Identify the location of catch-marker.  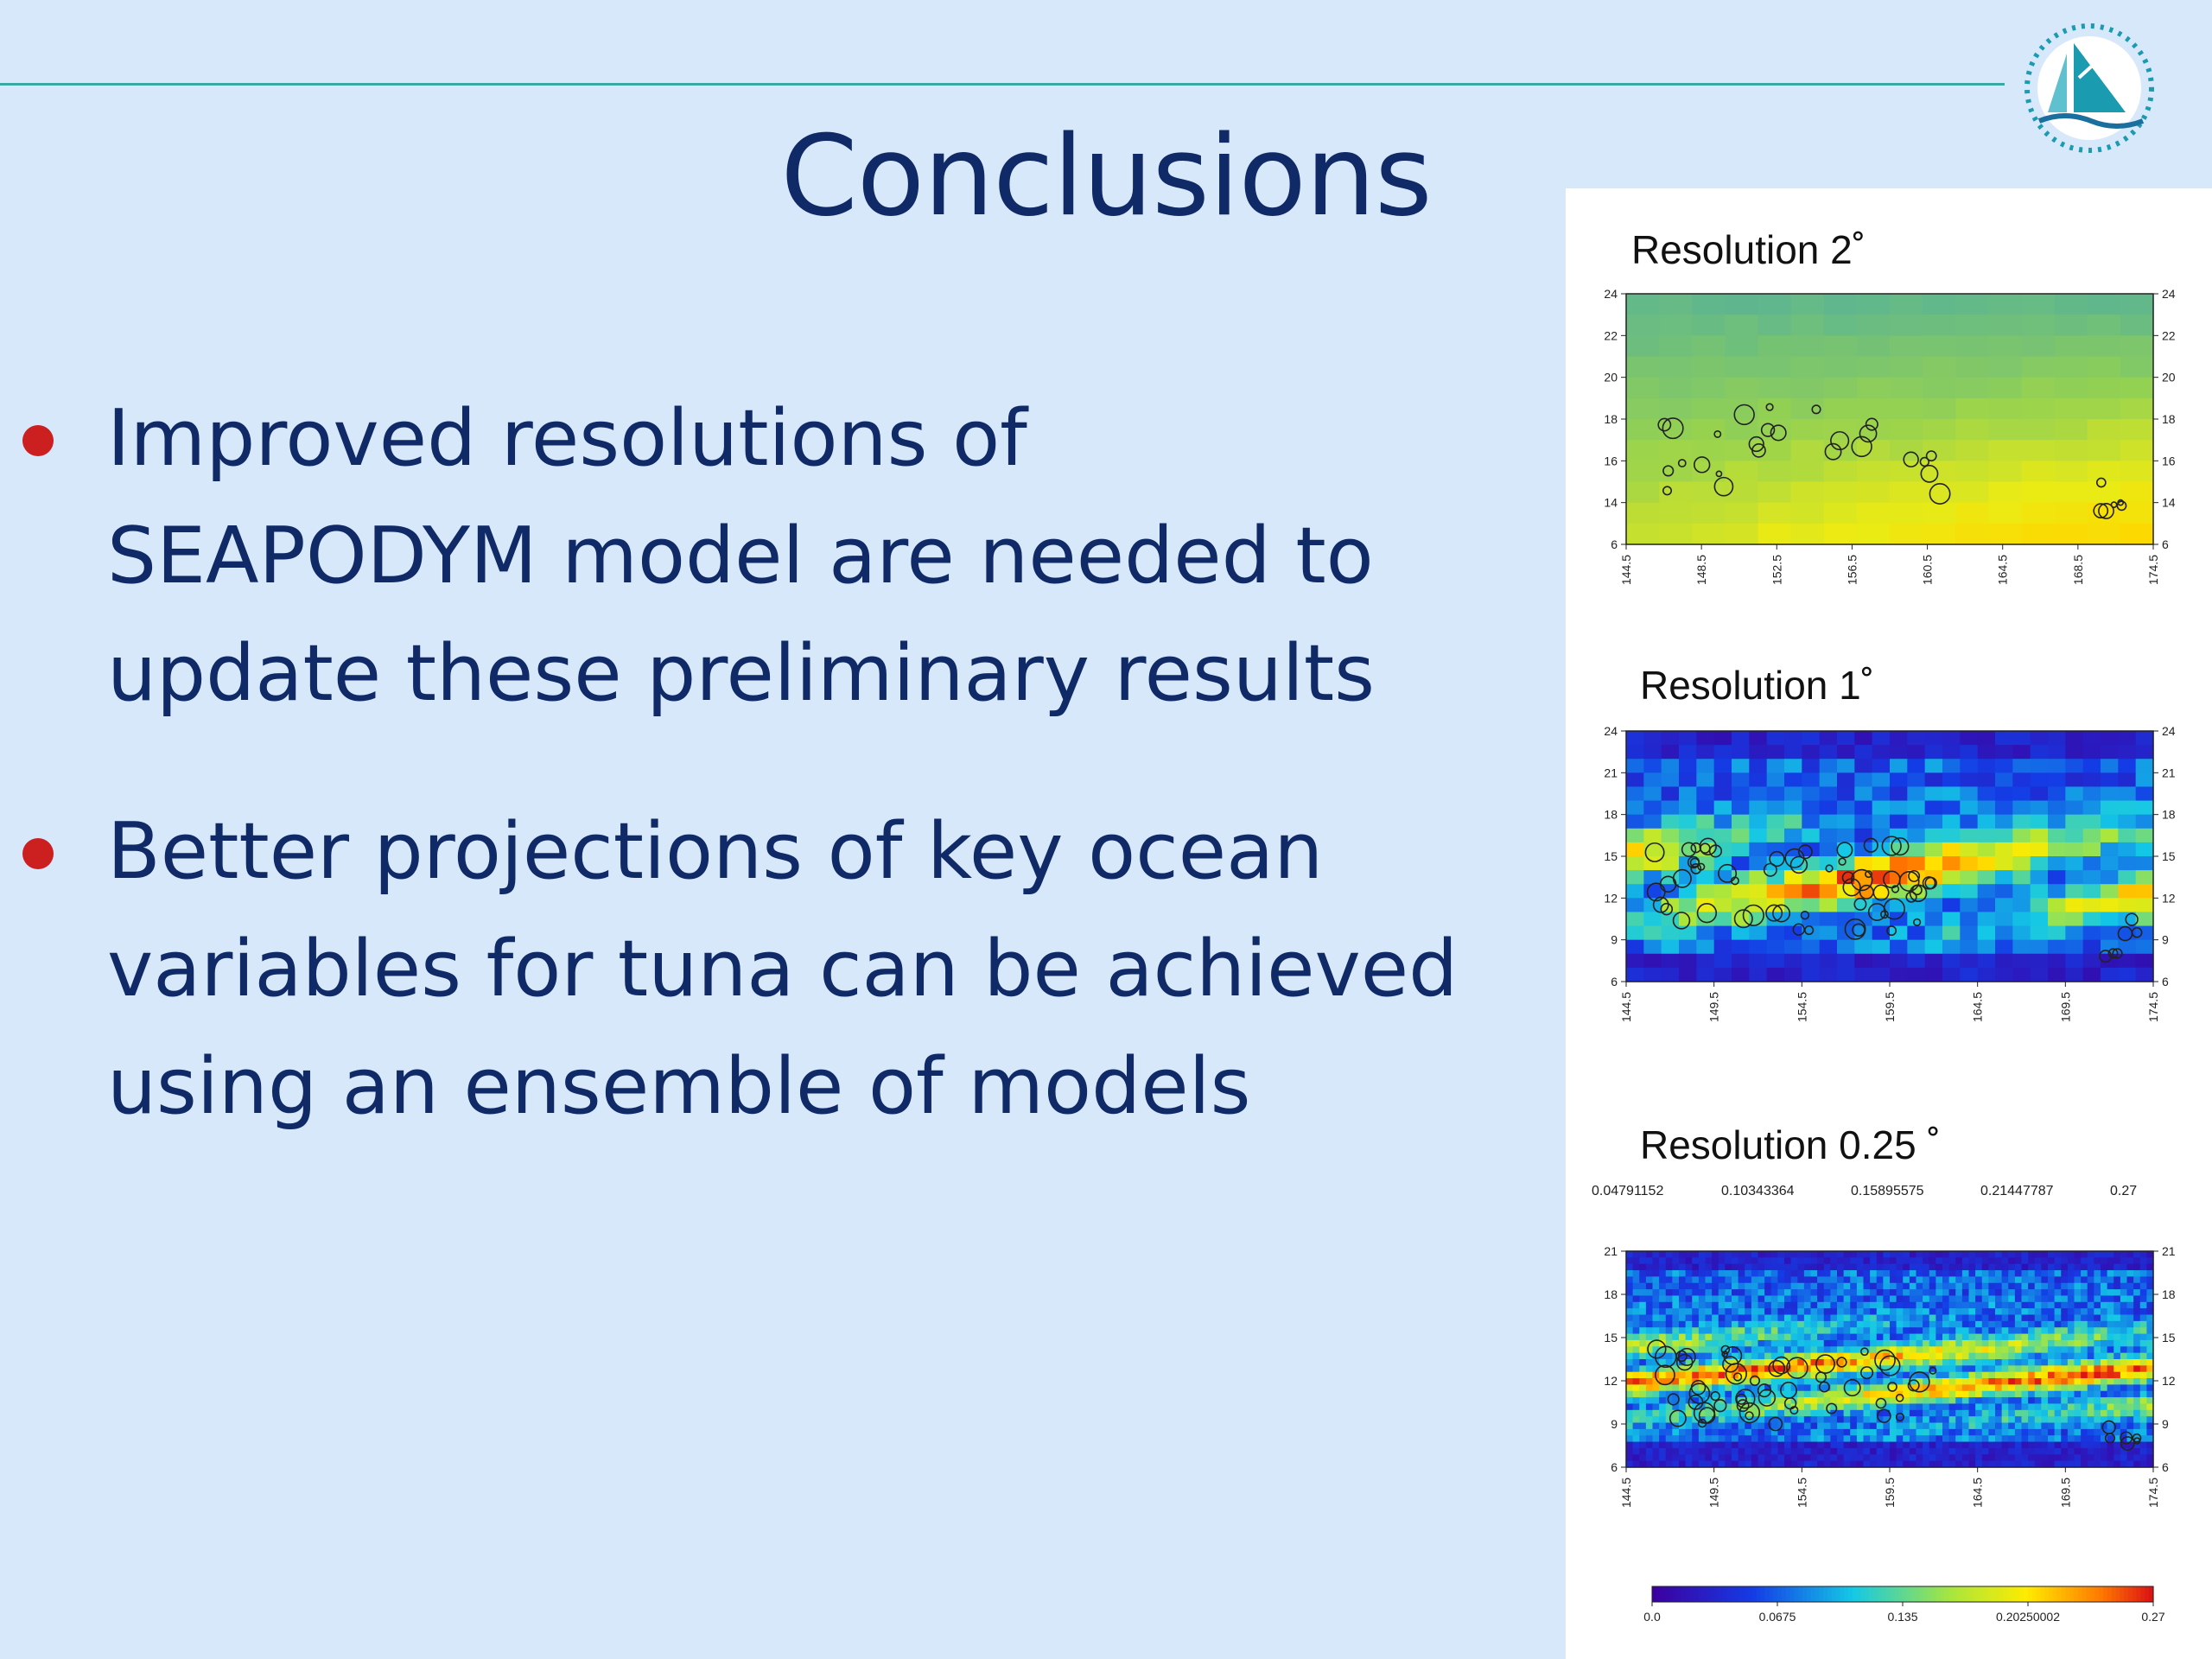
(1871, 424).